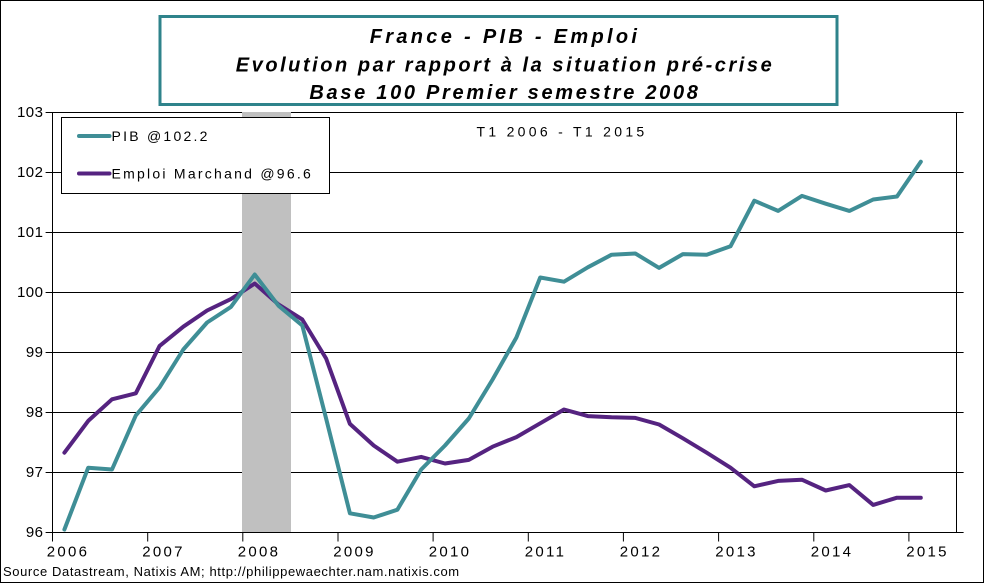  I want to click on svg-text: 2011, so click(545, 552).